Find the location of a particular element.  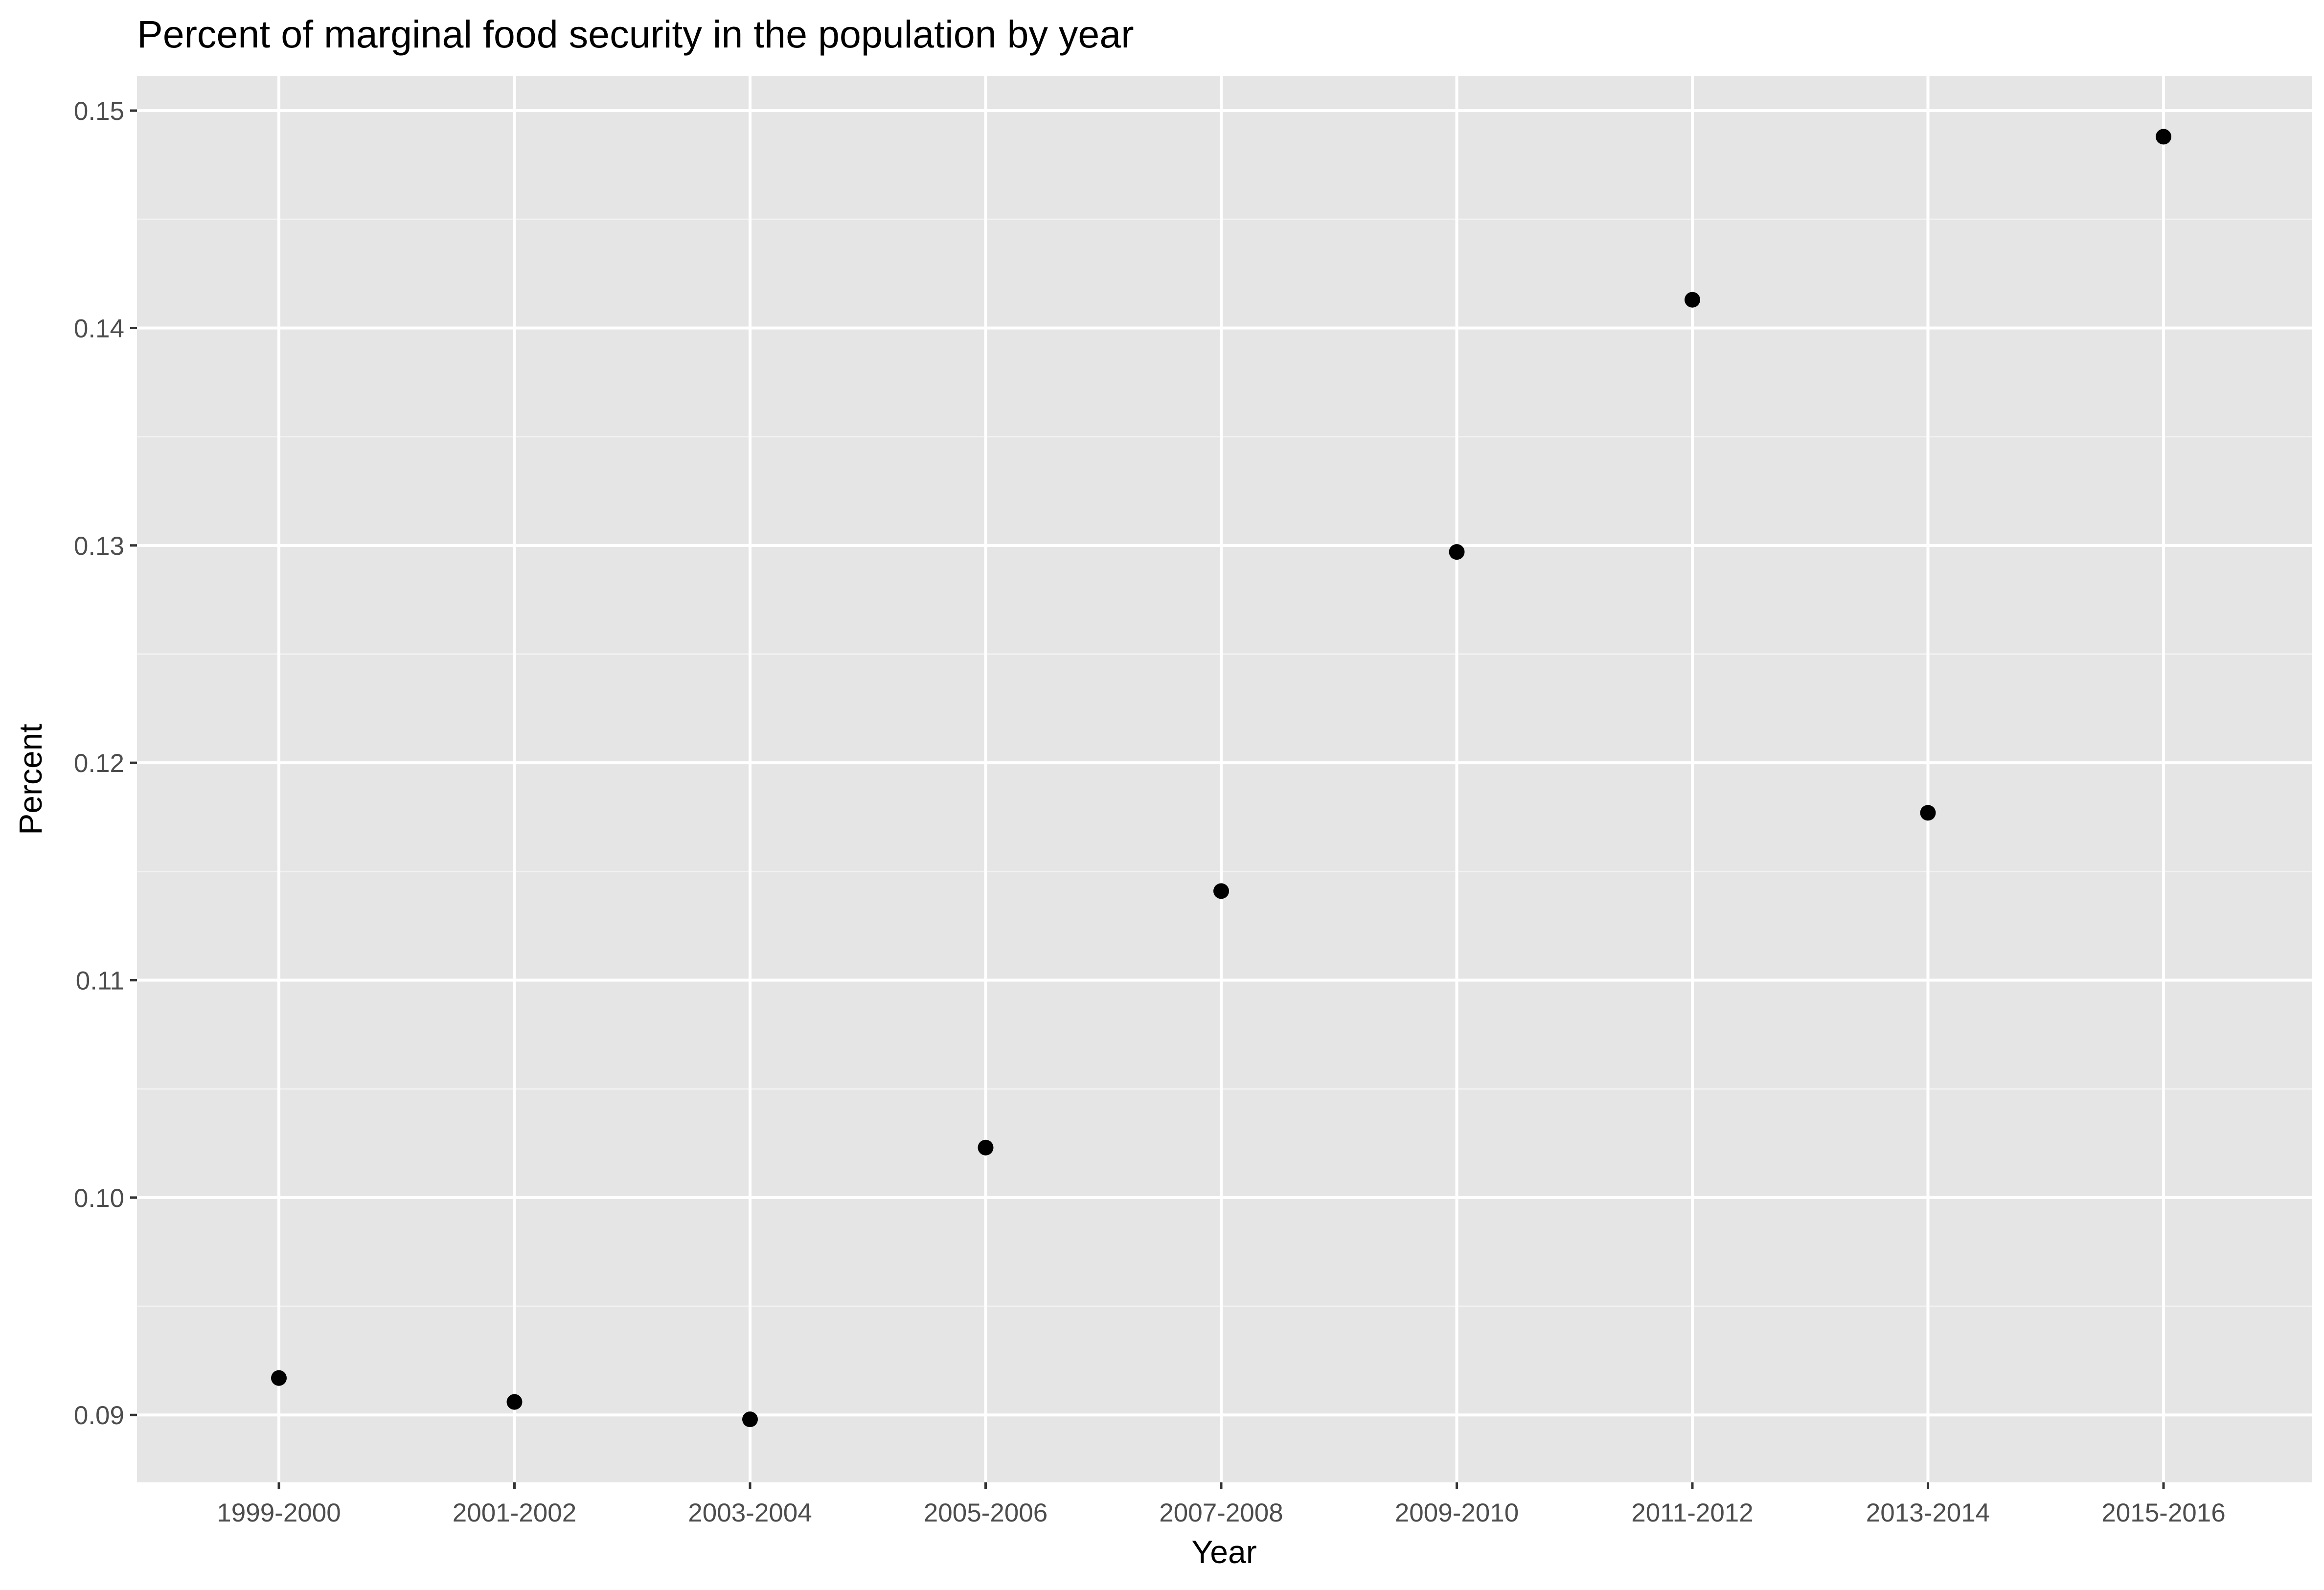

x-tick-label: 2001-2002 is located at coordinates (515, 1513).